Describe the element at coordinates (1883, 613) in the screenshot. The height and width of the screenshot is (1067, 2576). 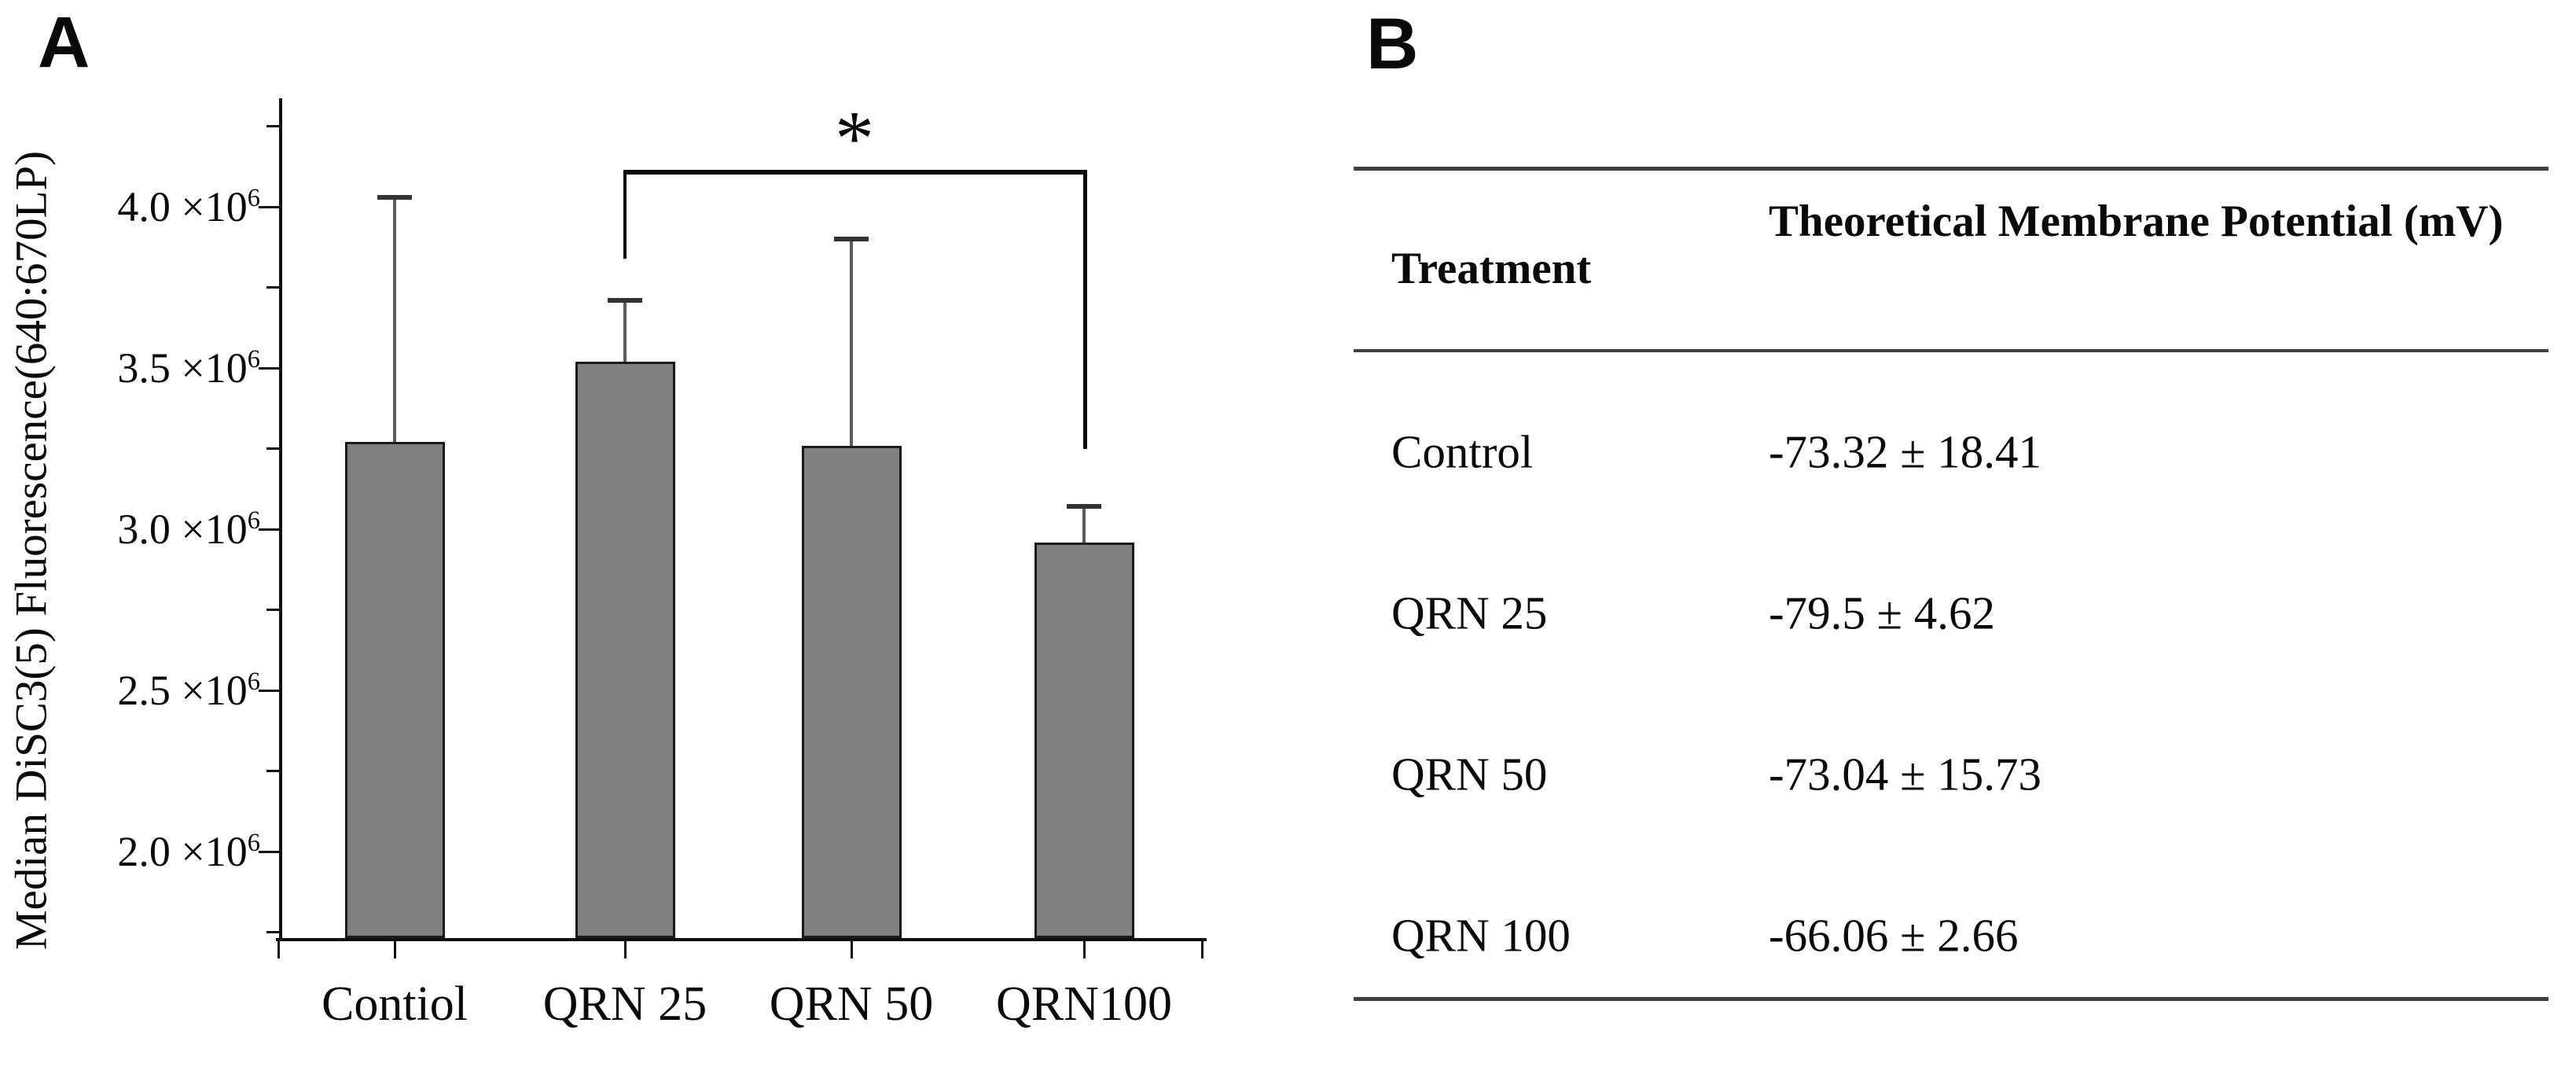
I see `table-row-potential: -79.5 ± 4.62` at that location.